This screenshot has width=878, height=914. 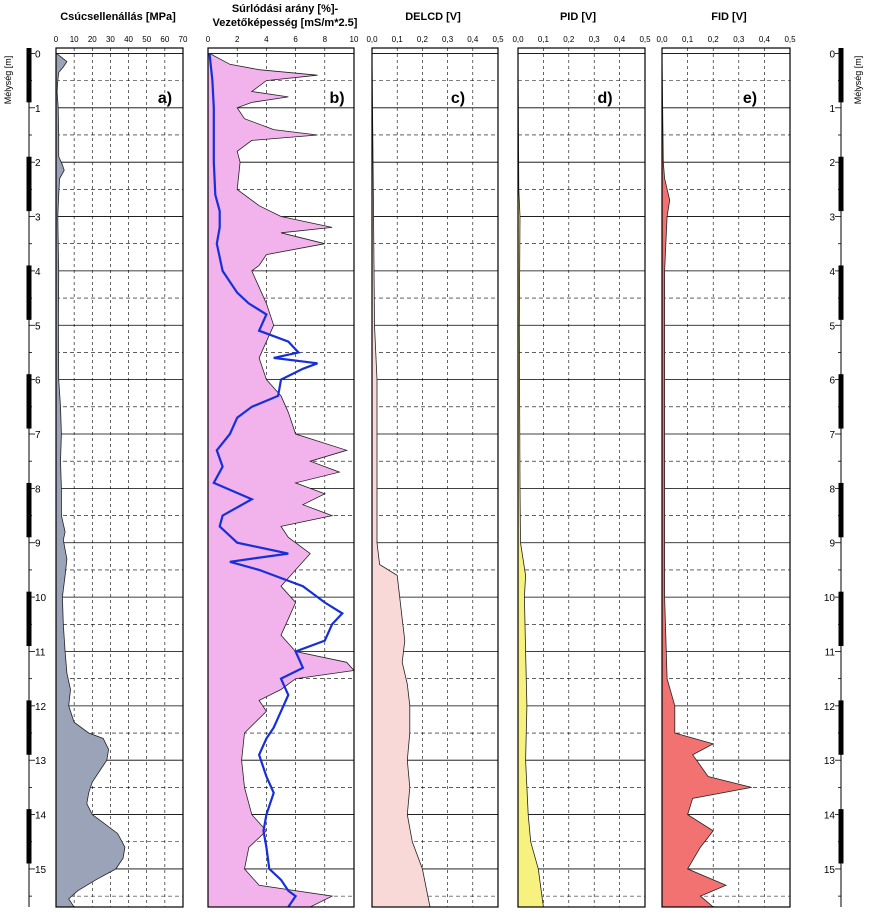 I want to click on panel-a-series-0-area, so click(x=90, y=480).